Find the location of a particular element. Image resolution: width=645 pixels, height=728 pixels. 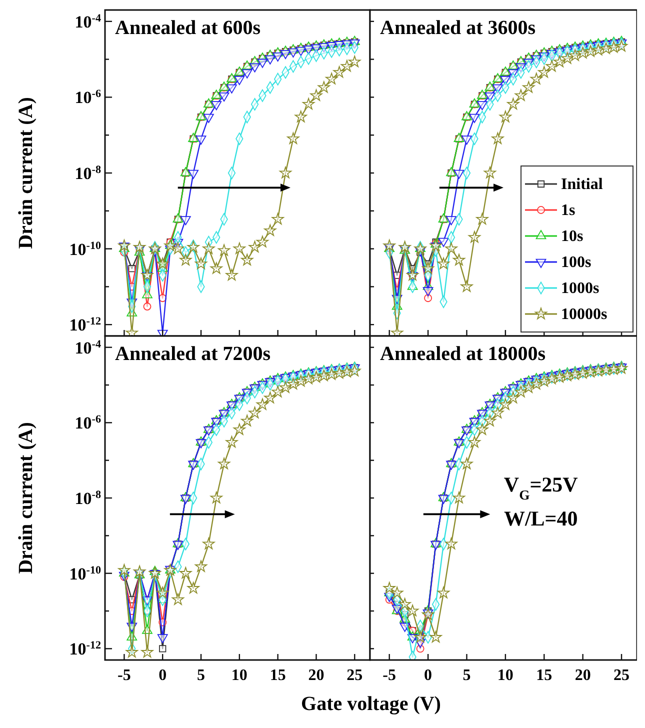

legend-label: Initial is located at coordinates (582, 184).